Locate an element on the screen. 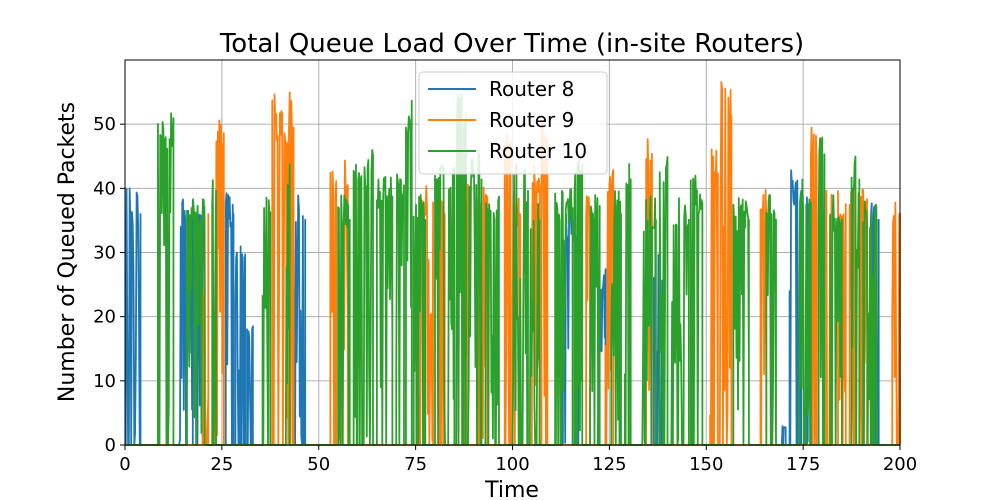  y-tick-label: 0 is located at coordinates (110, 445).